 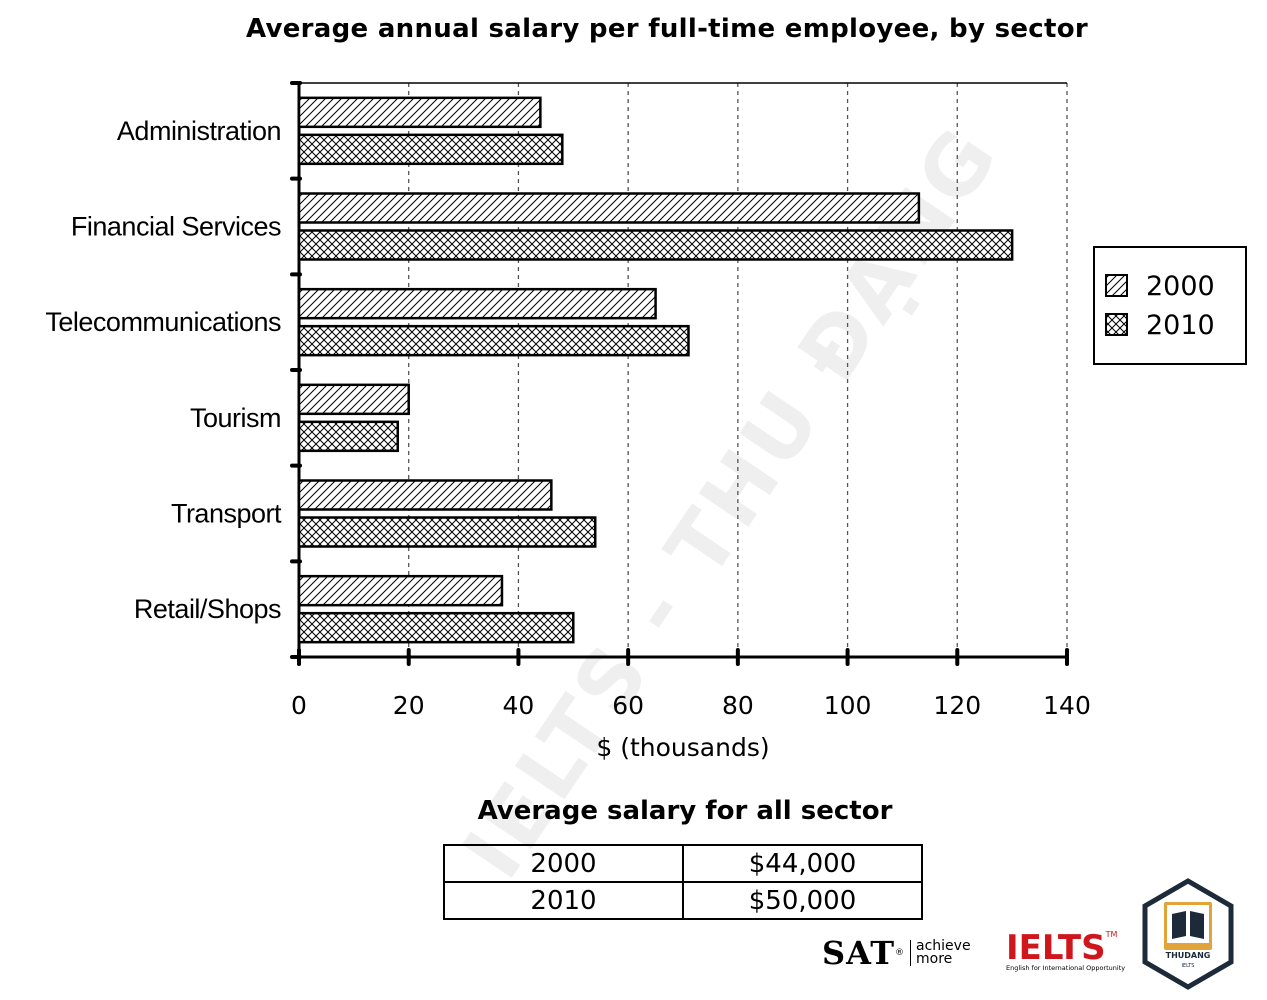 I want to click on category-label: Transport, so click(x=226, y=514).